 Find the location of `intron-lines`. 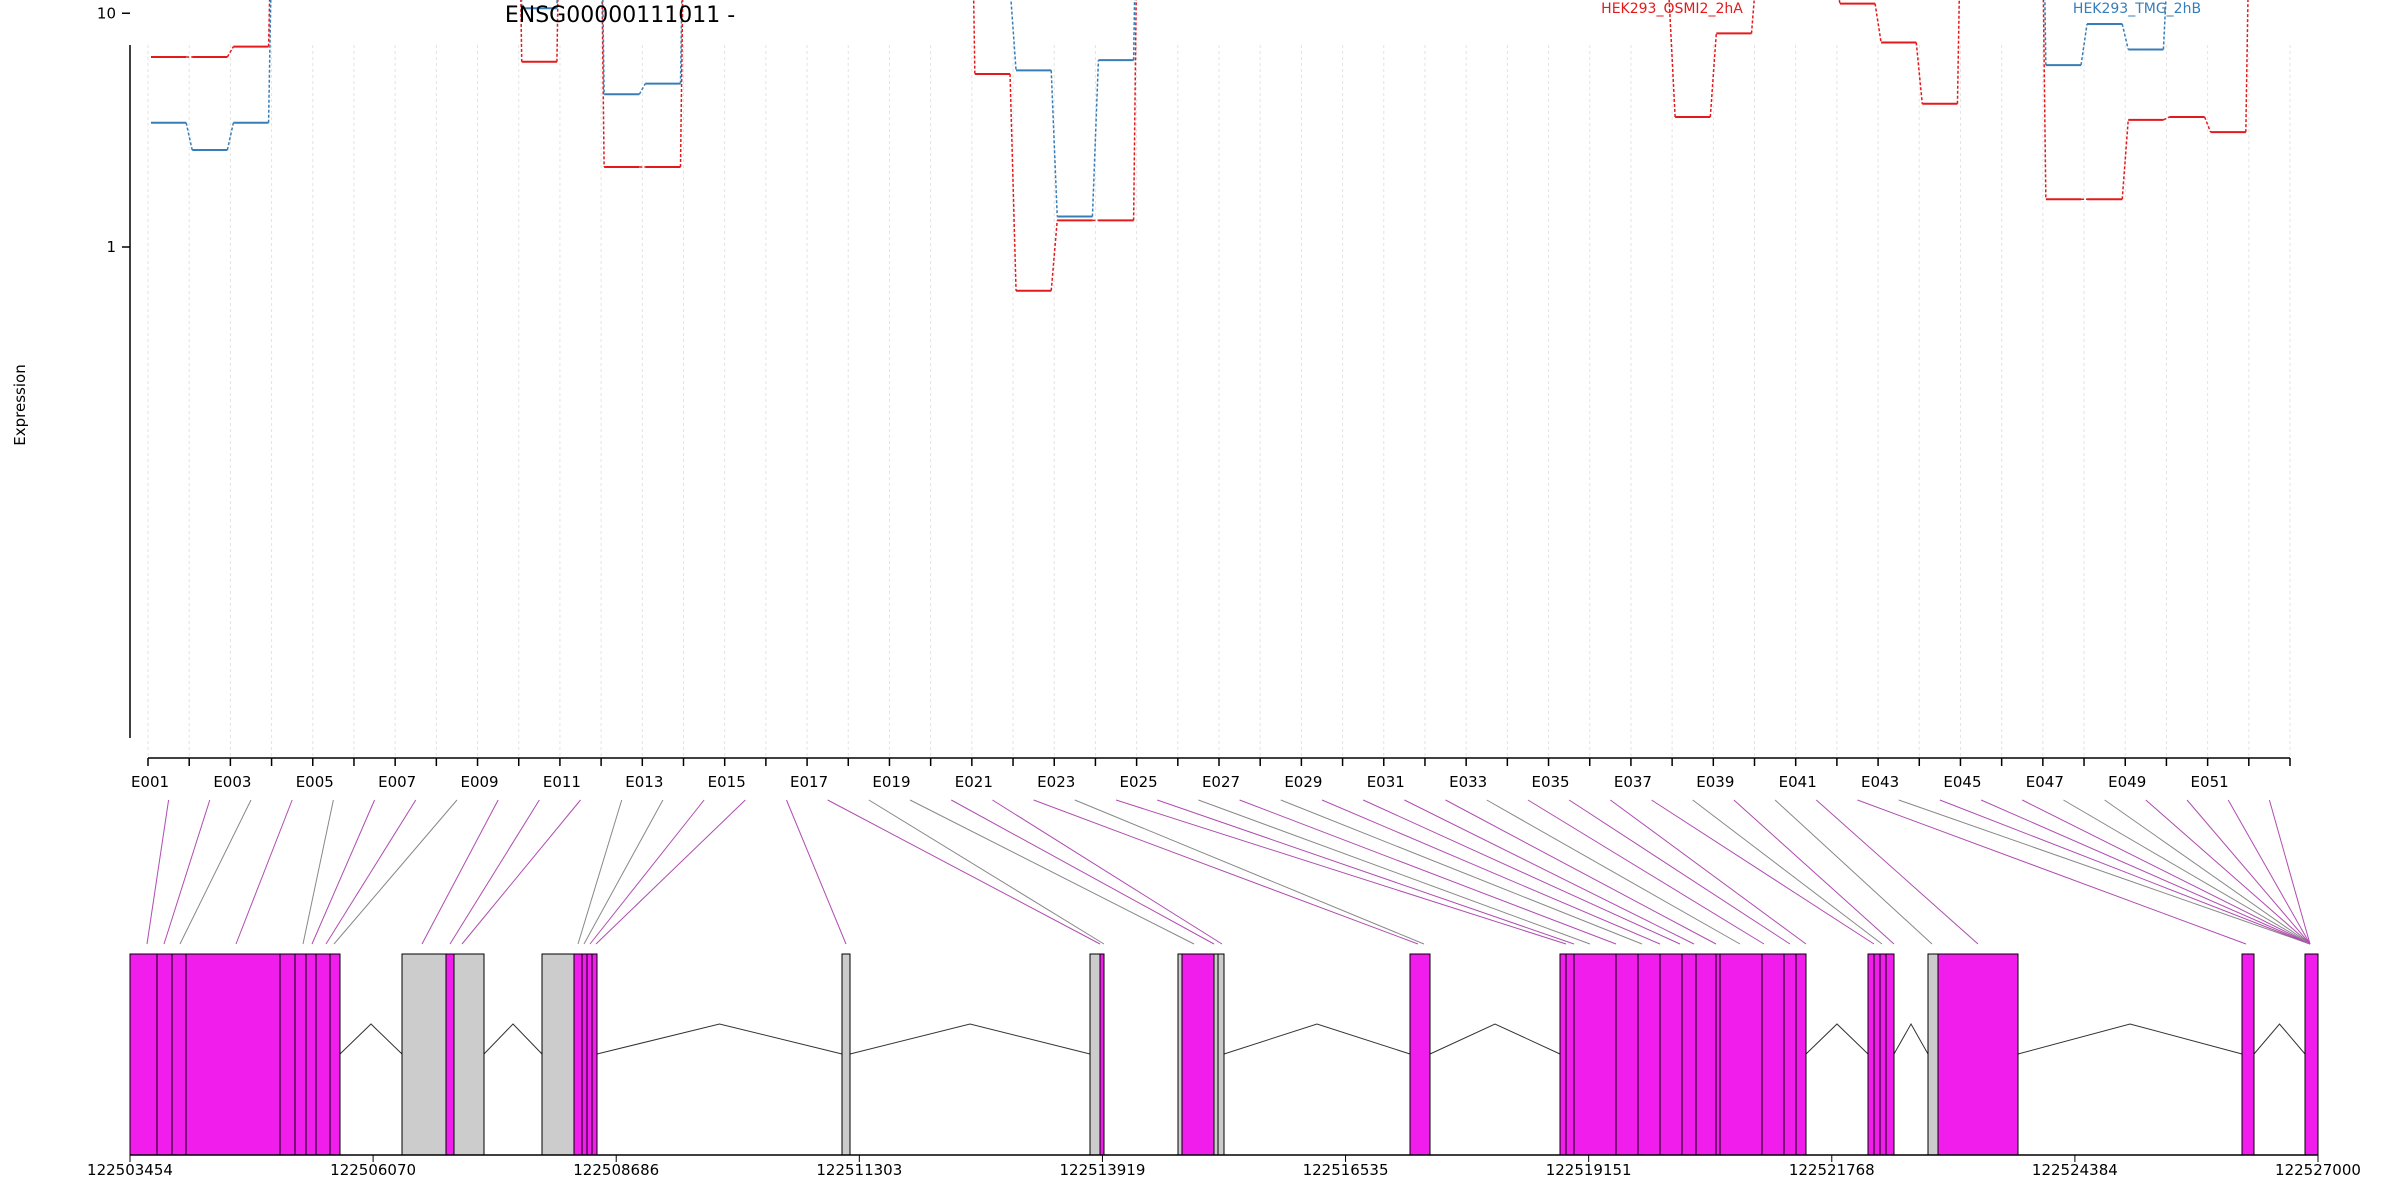

intron-lines is located at coordinates (1322, 1038).